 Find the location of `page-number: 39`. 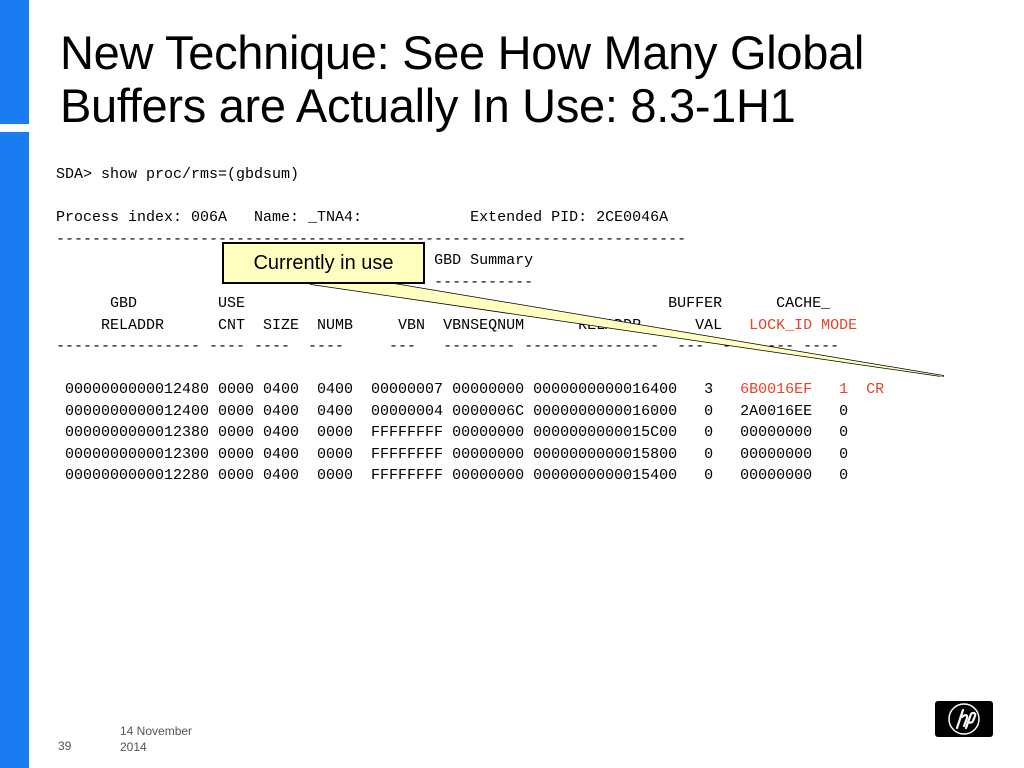

page-number: 39 is located at coordinates (65, 746).